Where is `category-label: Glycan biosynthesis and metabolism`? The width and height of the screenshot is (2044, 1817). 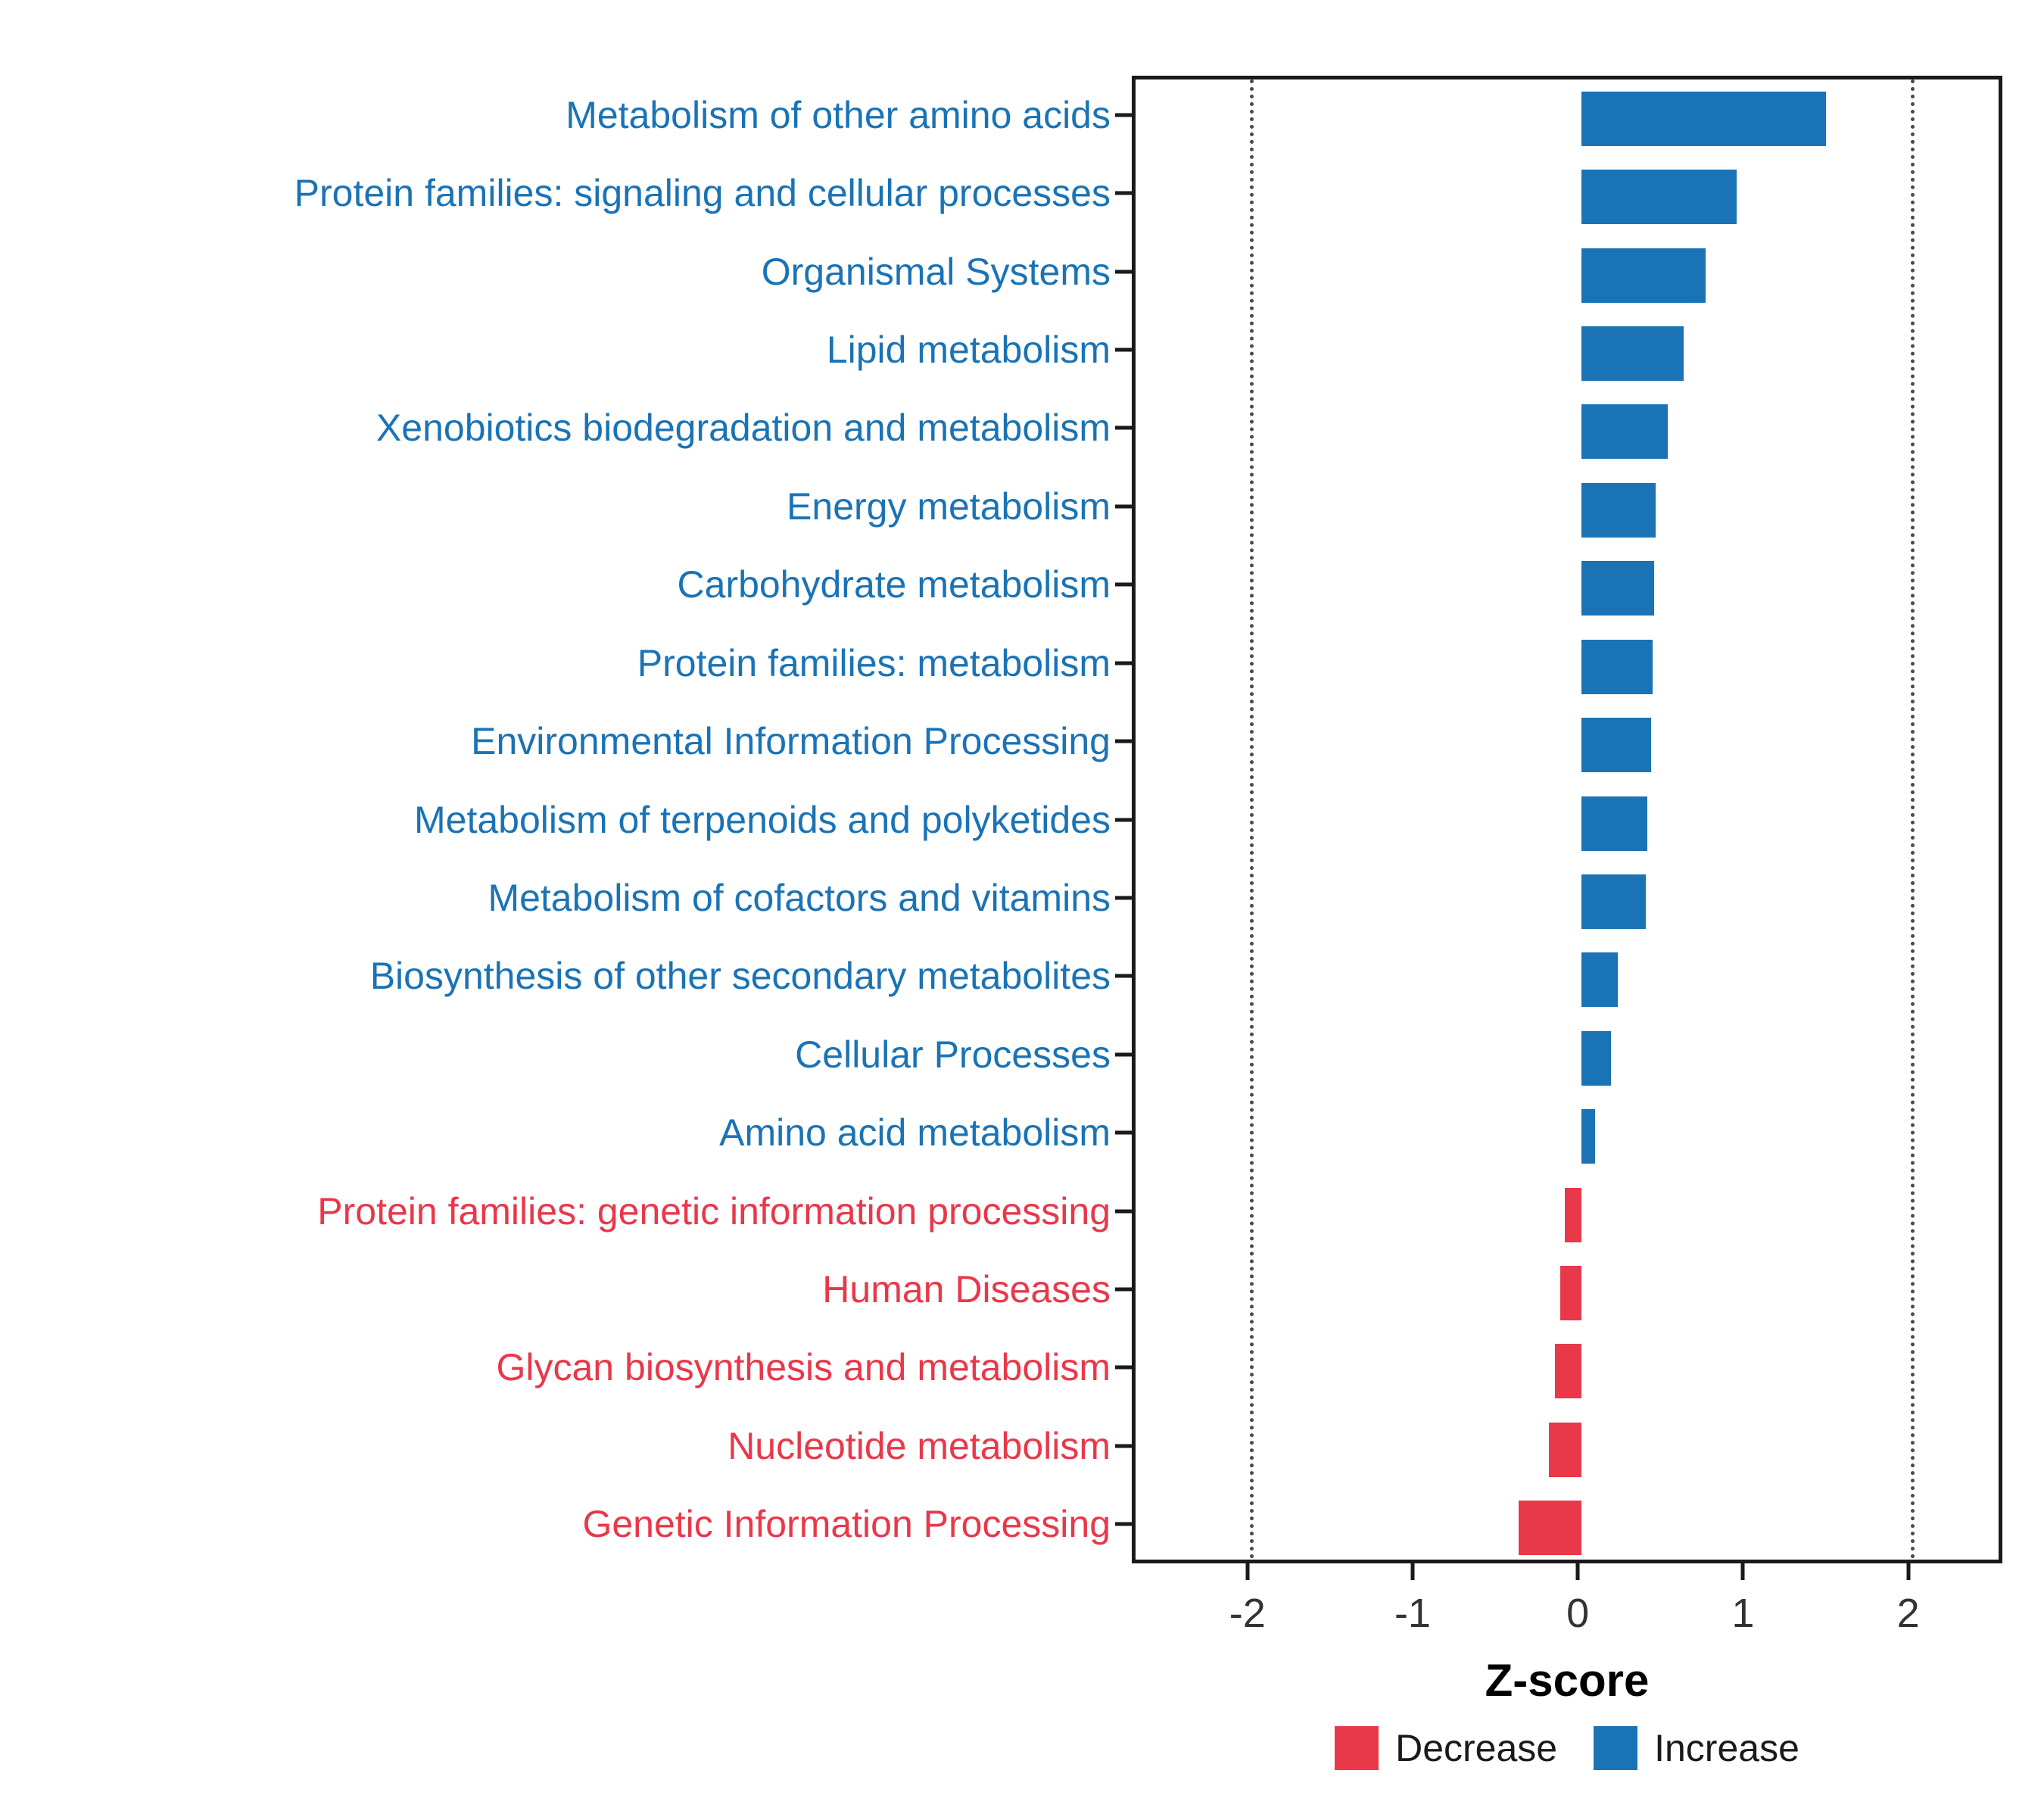
category-label: Glycan biosynthesis and metabolism is located at coordinates (803, 1367).